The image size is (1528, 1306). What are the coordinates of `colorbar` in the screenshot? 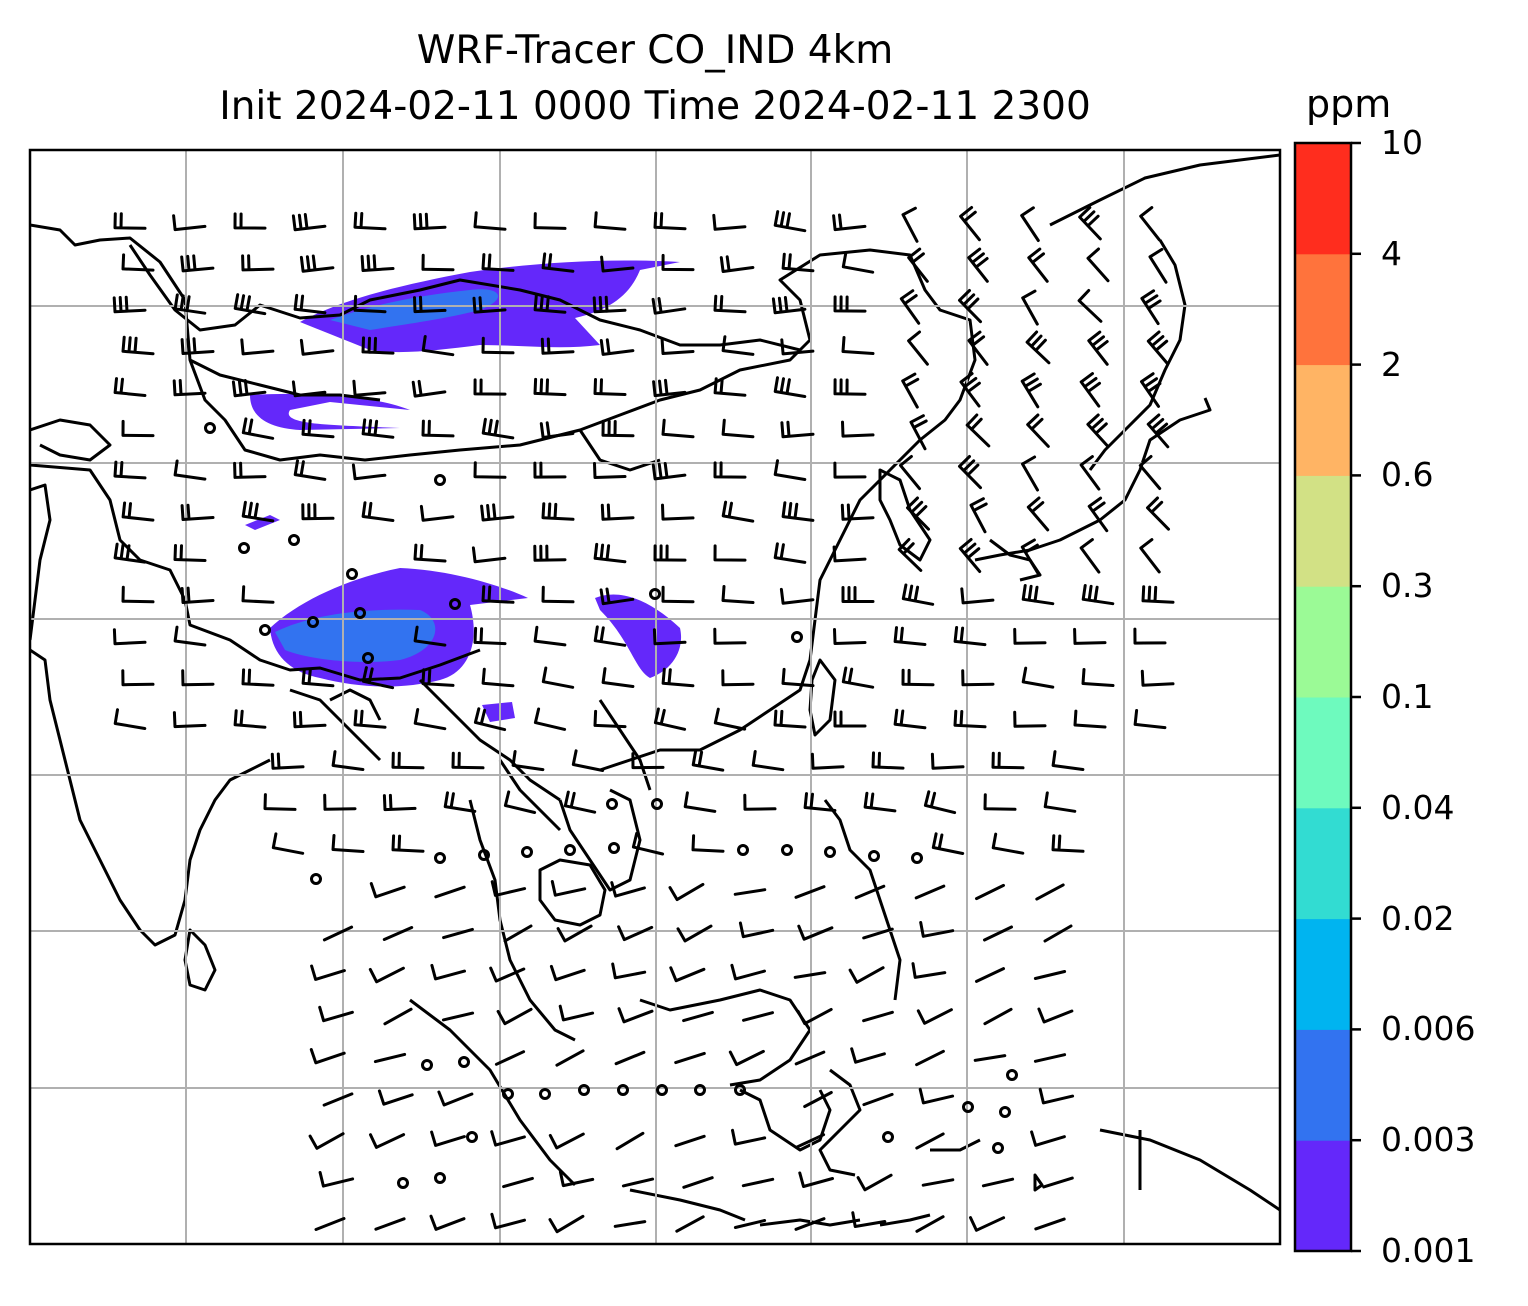 It's located at (1328, 697).